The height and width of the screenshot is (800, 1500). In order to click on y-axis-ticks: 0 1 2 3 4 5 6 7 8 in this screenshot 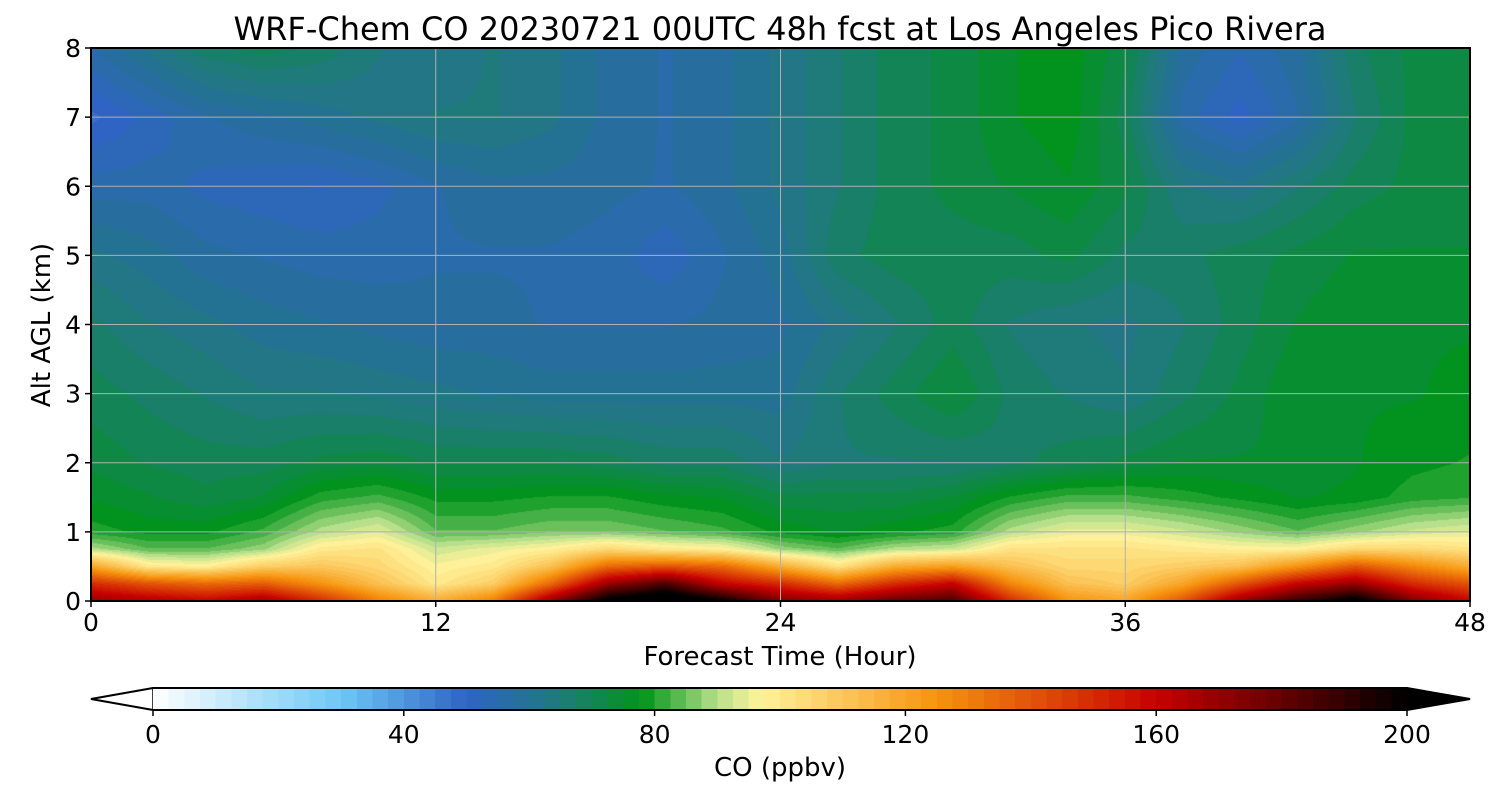, I will do `click(78, 325)`.